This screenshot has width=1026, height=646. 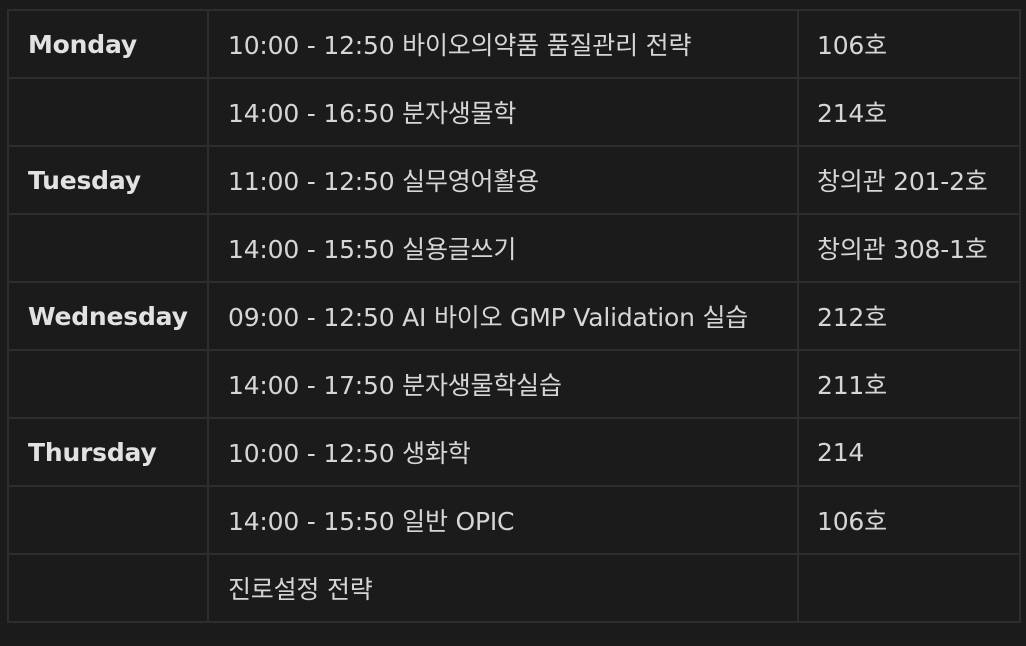 What do you see at coordinates (503, 316) in the screenshot?
I see `class-cell: 09:00 - 12:50 AI 바이오 GMP Validation 실습` at bounding box center [503, 316].